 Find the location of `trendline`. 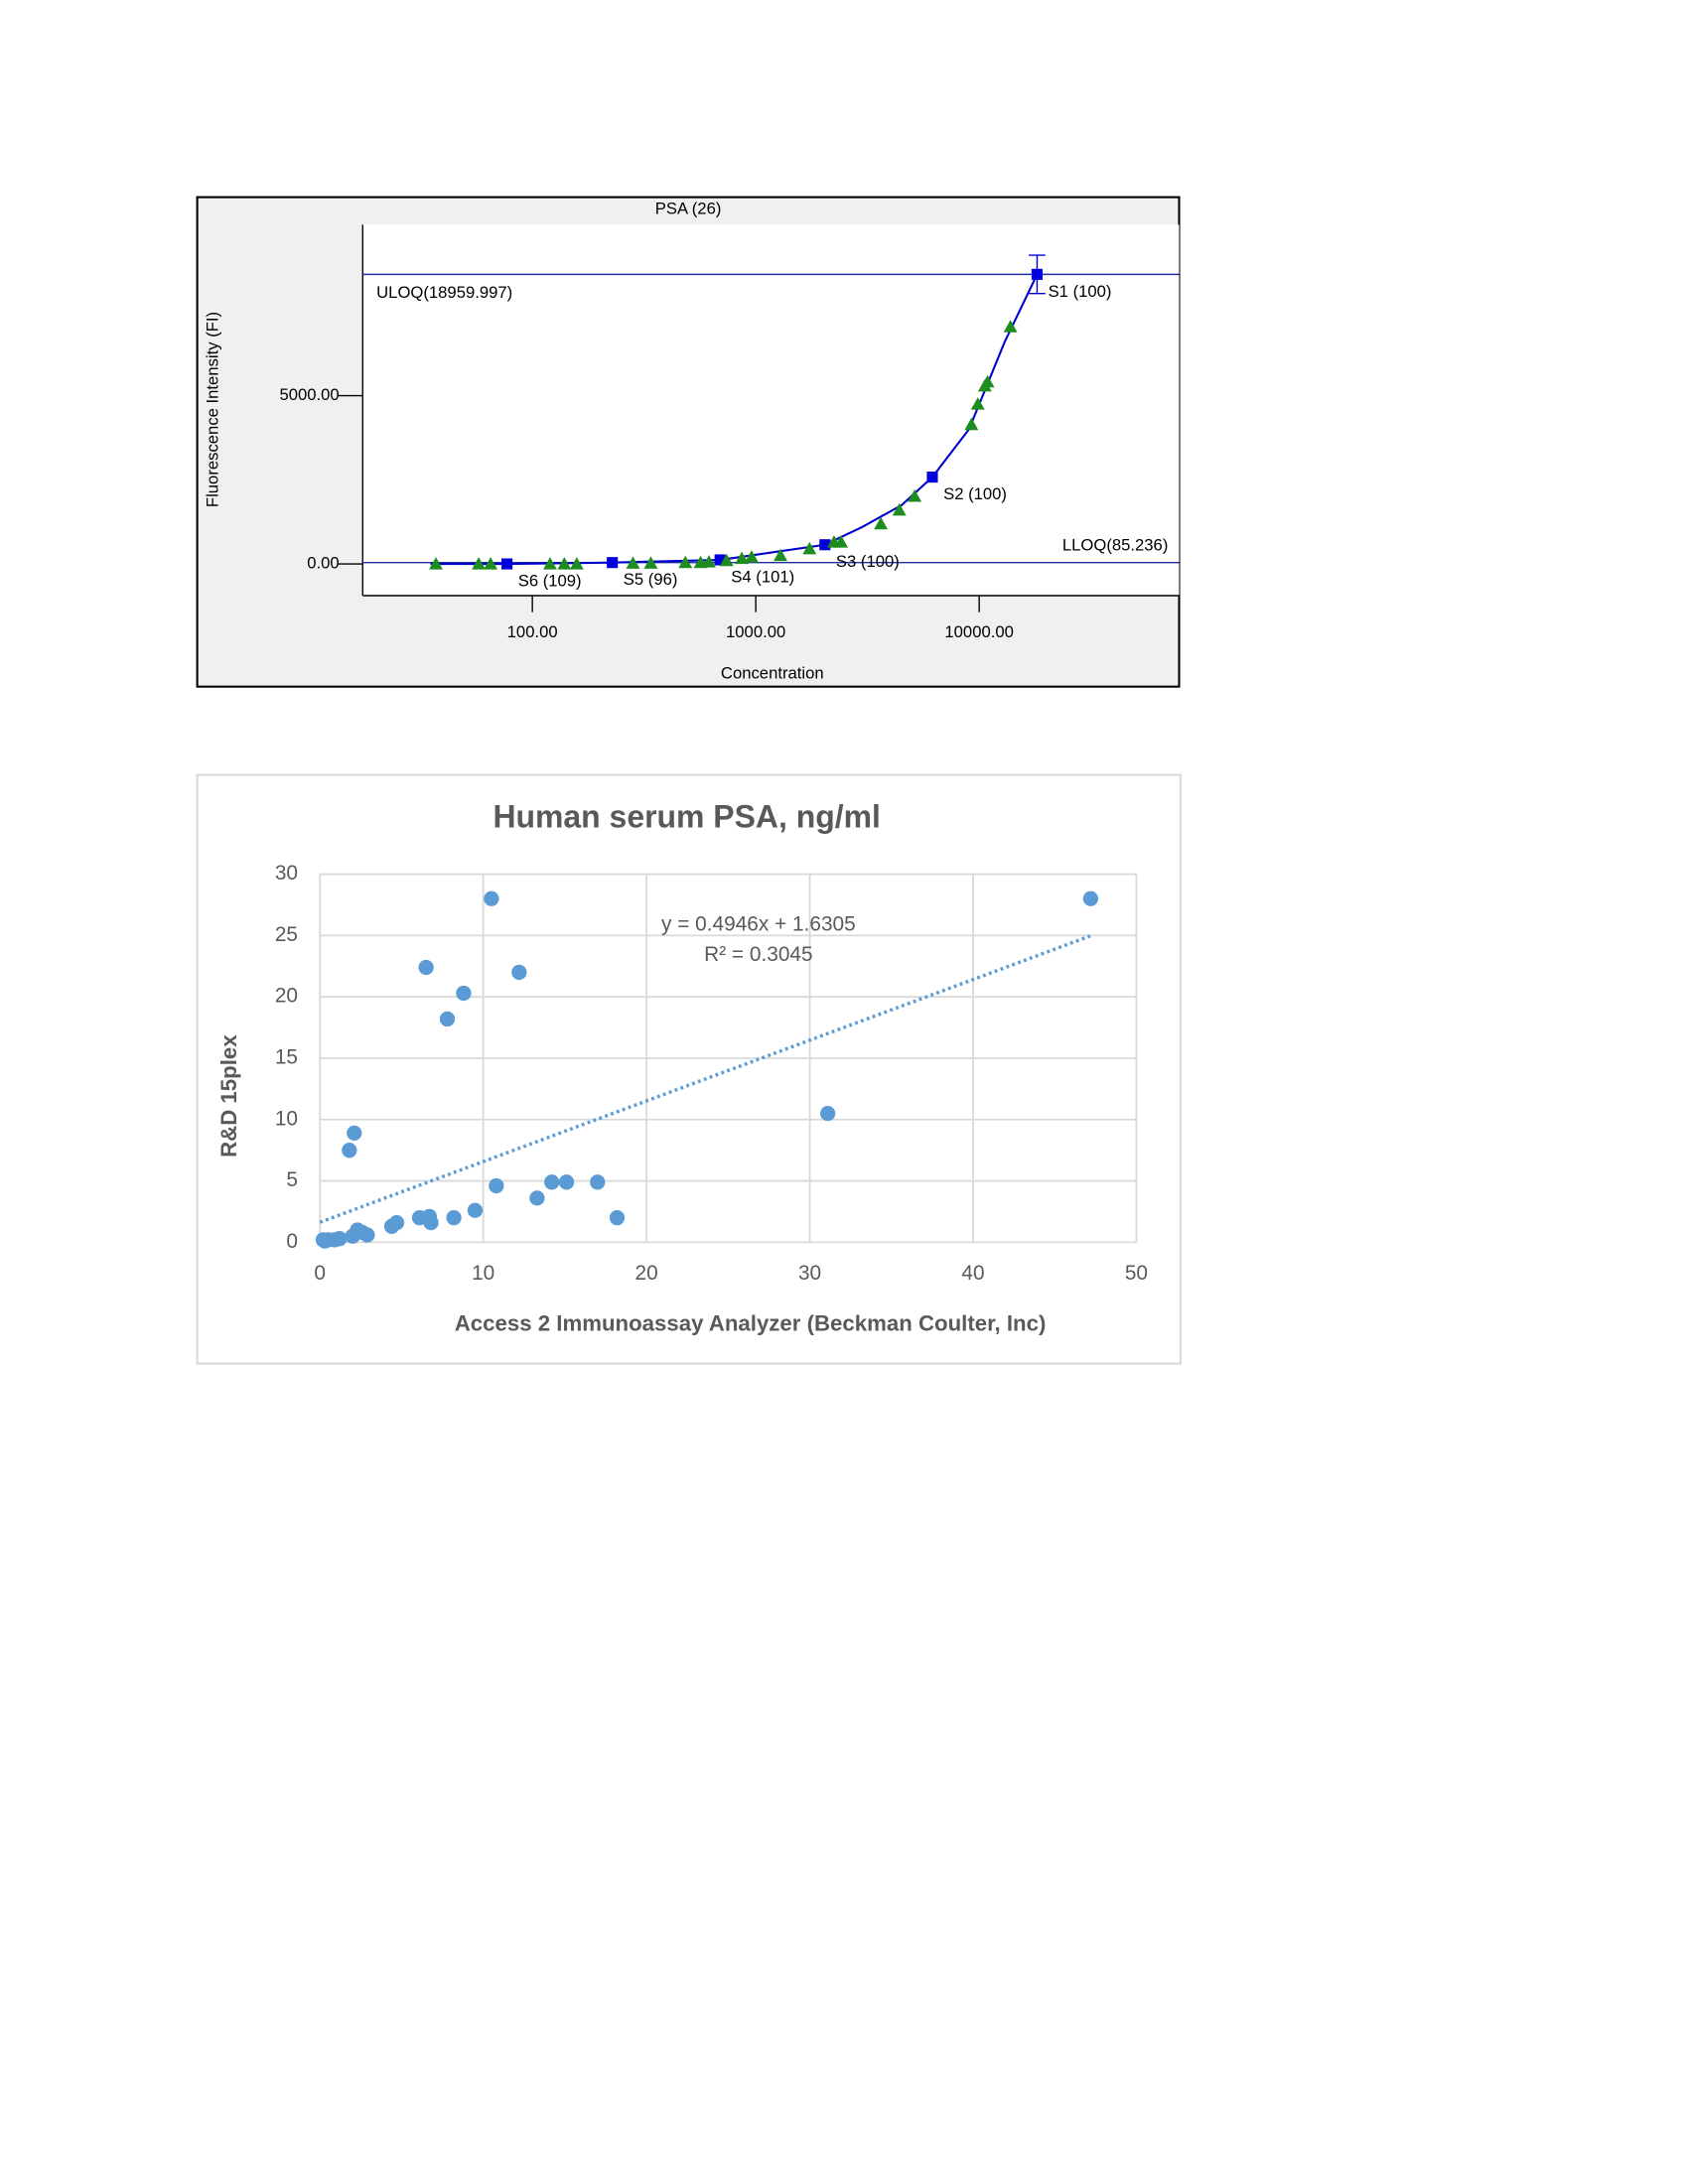

trendline is located at coordinates (705, 1079).